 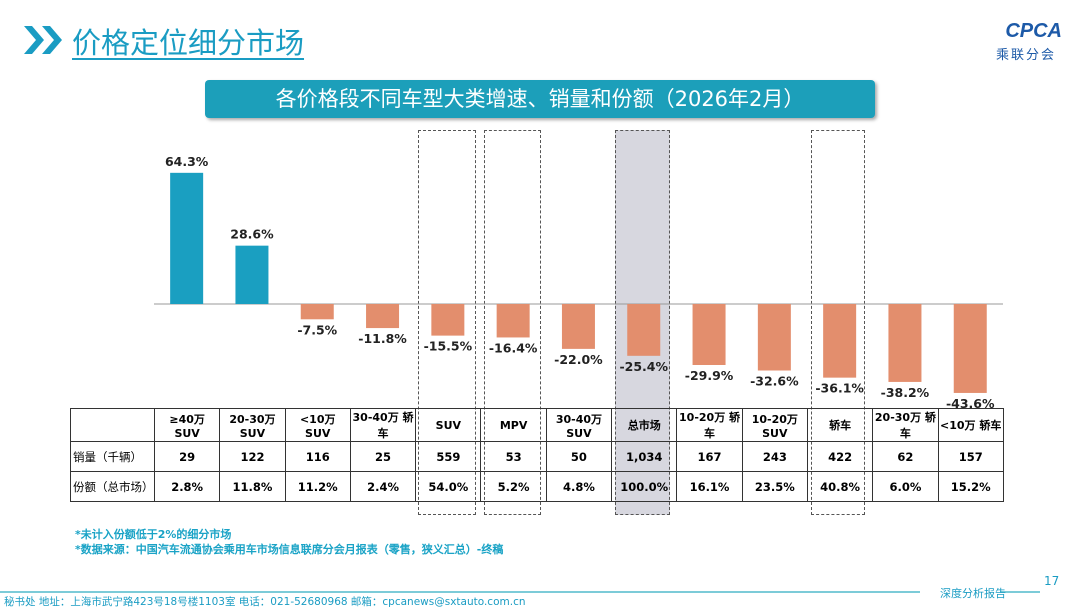 What do you see at coordinates (840, 456) in the screenshot?
I see `table-cell: 422` at bounding box center [840, 456].